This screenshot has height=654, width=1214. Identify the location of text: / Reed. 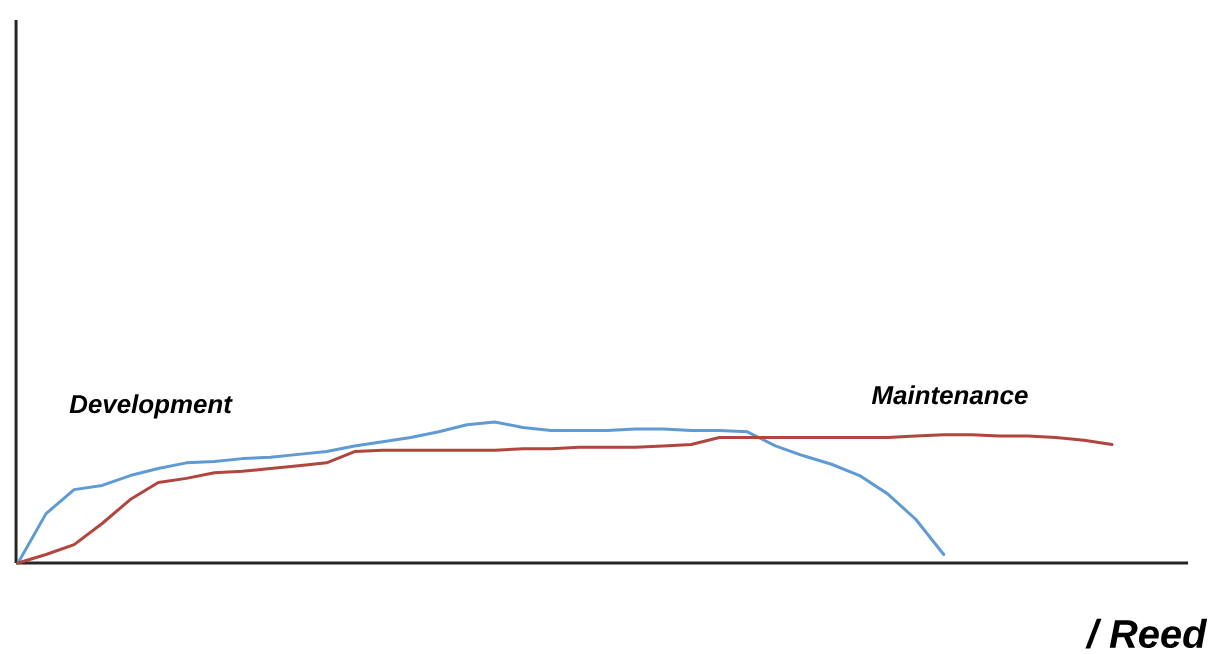
(1146, 633).